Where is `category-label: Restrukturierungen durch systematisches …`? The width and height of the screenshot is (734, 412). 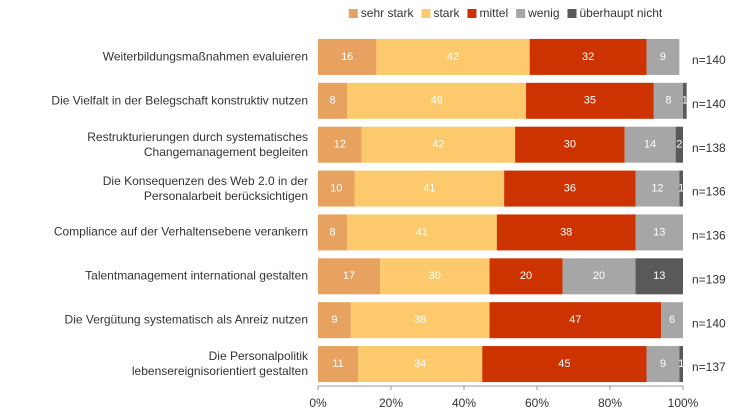 category-label: Restrukturierungen durch systematisches … is located at coordinates (197, 144).